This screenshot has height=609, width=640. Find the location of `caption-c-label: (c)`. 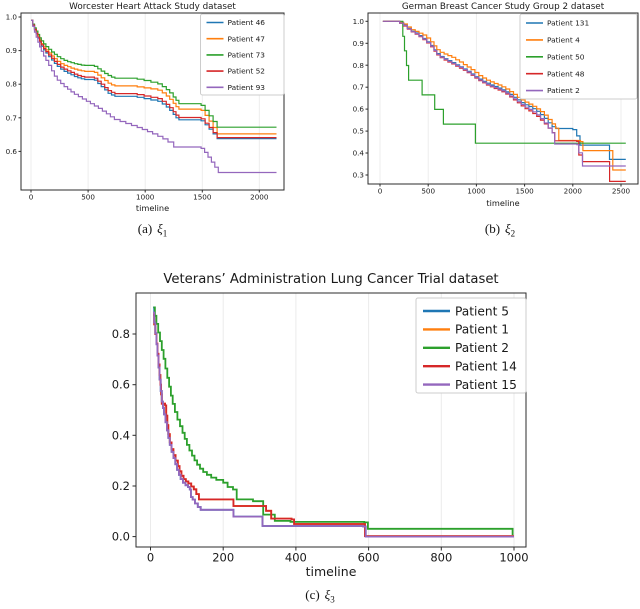

caption-c-label: (c) is located at coordinates (312, 594).